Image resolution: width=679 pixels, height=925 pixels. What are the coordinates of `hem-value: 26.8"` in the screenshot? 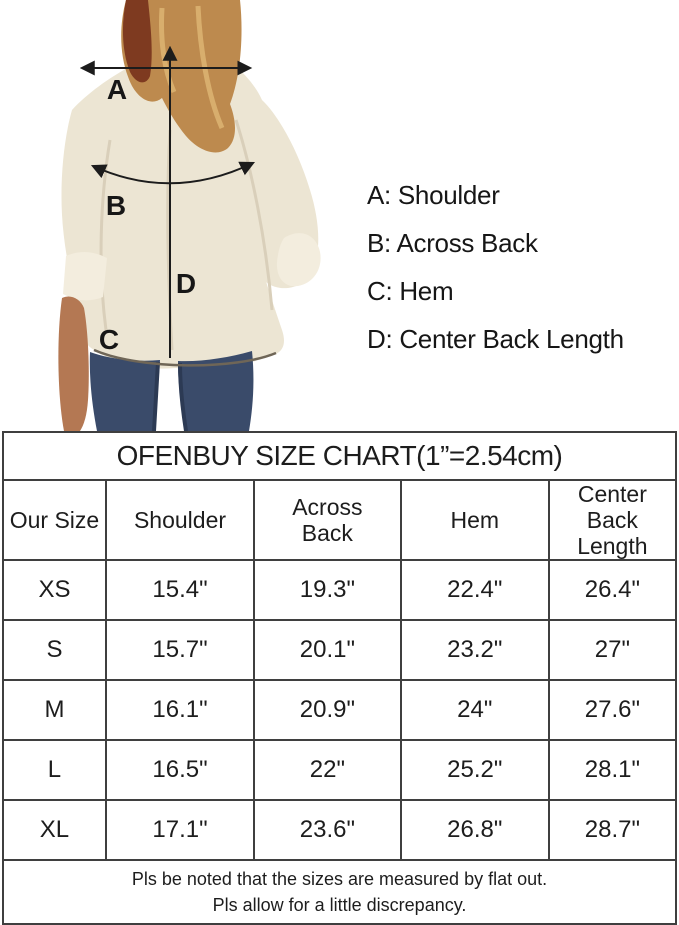 It's located at (474, 830).